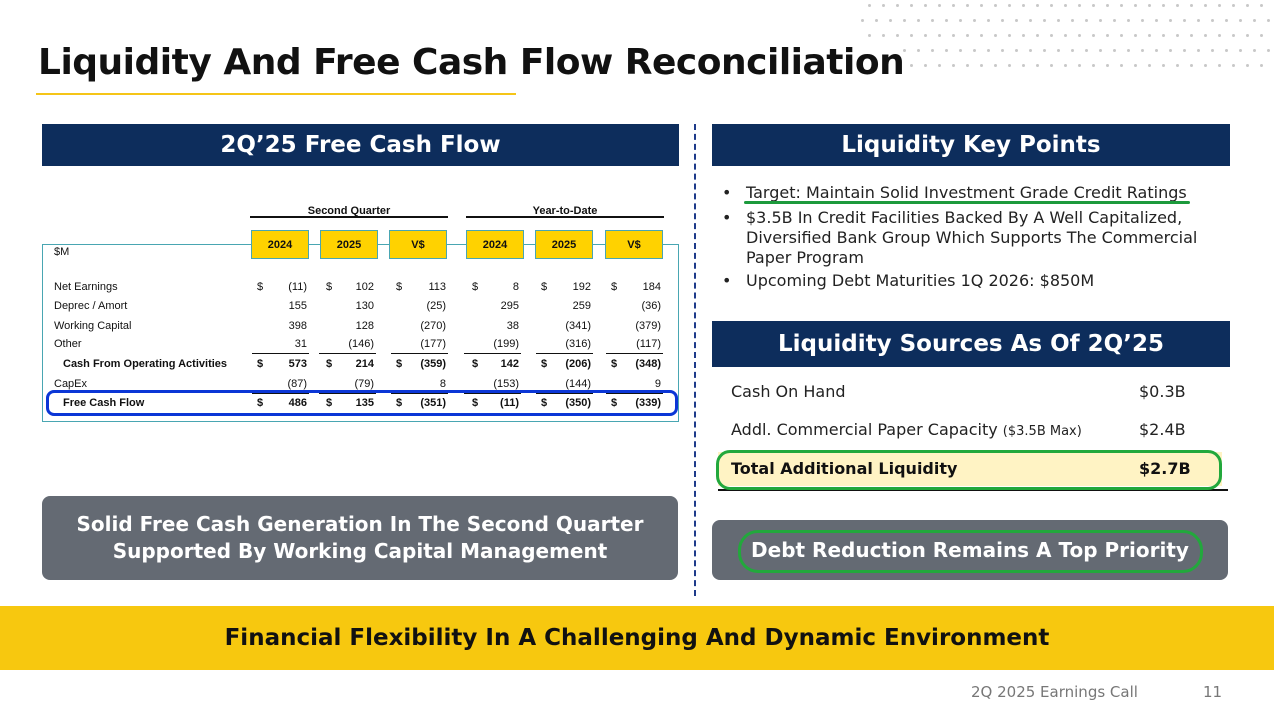  Describe the element at coordinates (495, 244) in the screenshot. I see `col-header-ytd-2024: 2024` at that location.